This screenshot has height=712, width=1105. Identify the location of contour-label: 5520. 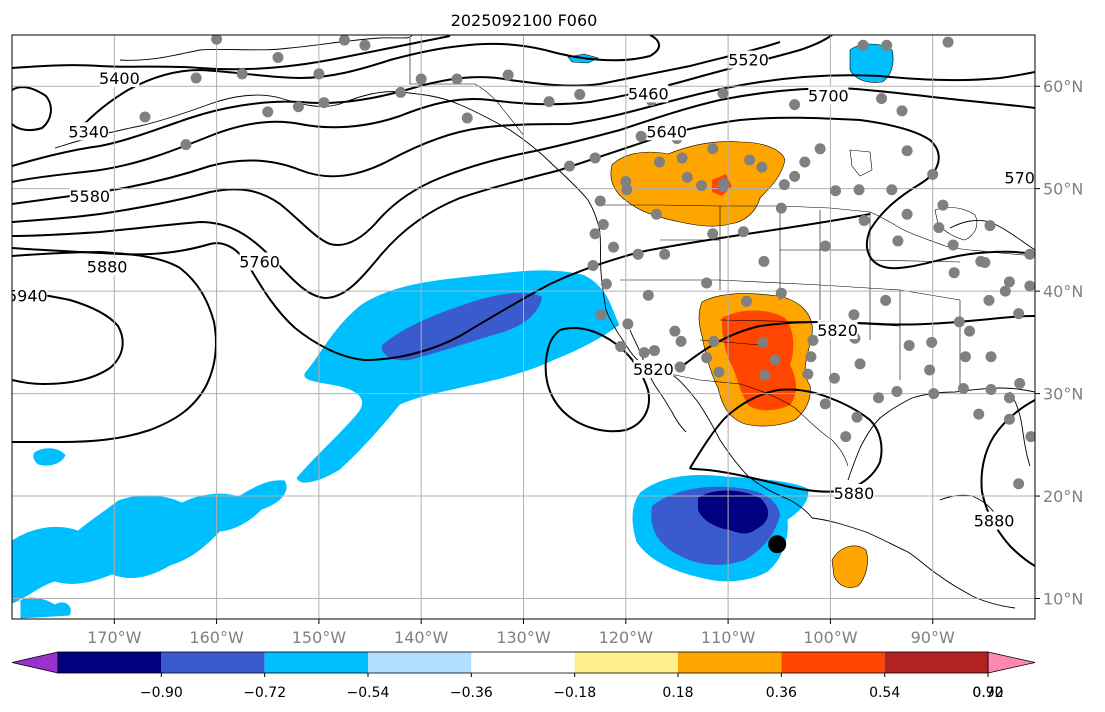
(748, 60).